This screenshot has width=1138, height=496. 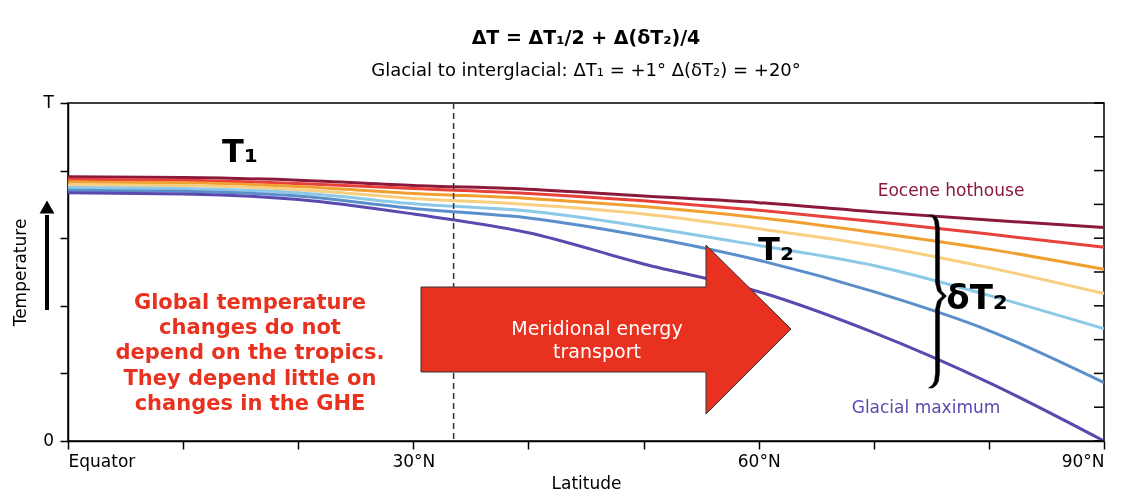 What do you see at coordinates (597, 339) in the screenshot?
I see `annotation: Meridional energy transport` at bounding box center [597, 339].